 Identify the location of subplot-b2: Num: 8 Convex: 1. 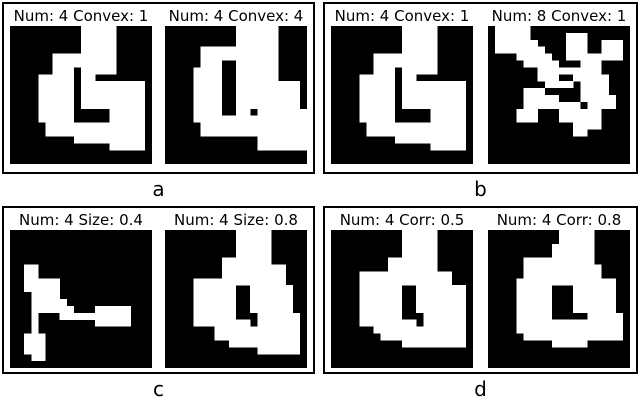
(559, 89).